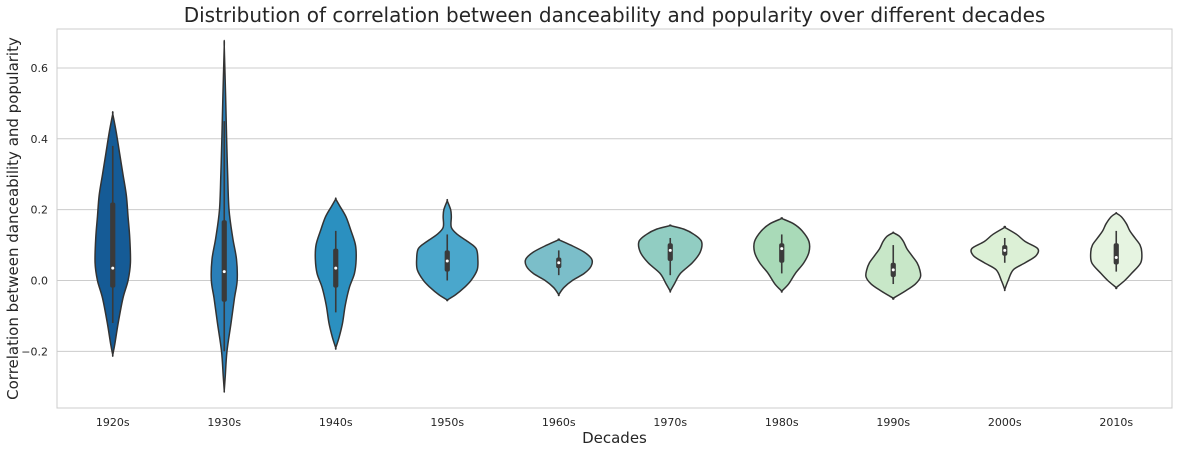 The width and height of the screenshot is (1179, 453). I want to click on x-tick-label: 1930s, so click(224, 422).